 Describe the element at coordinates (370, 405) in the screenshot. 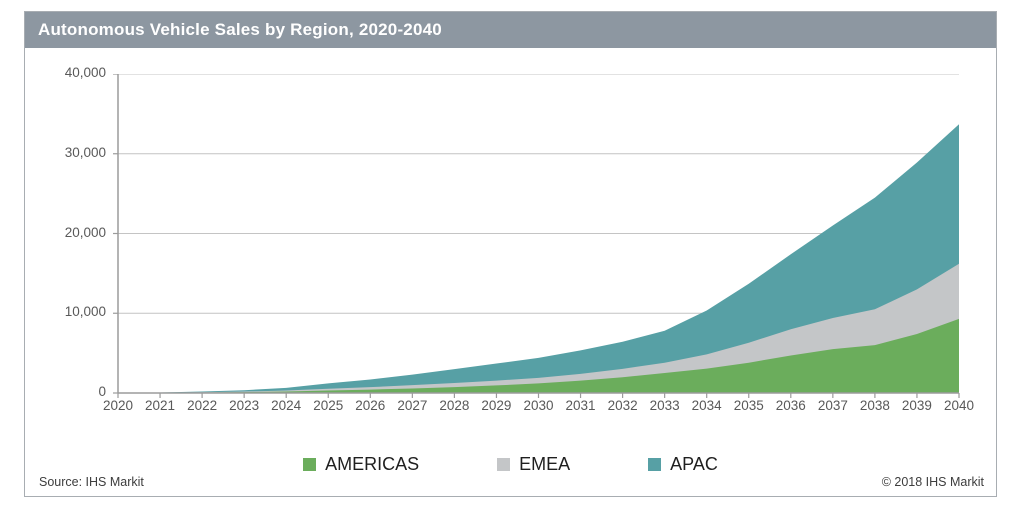

I see `x-tick-label: 2026` at that location.